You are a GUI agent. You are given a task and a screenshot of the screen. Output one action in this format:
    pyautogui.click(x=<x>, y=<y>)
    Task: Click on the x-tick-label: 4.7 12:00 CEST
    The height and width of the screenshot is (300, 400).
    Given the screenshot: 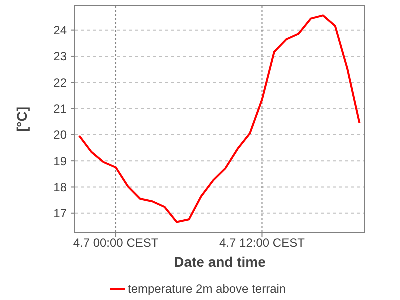 What is the action you would take?
    pyautogui.click(x=263, y=243)
    